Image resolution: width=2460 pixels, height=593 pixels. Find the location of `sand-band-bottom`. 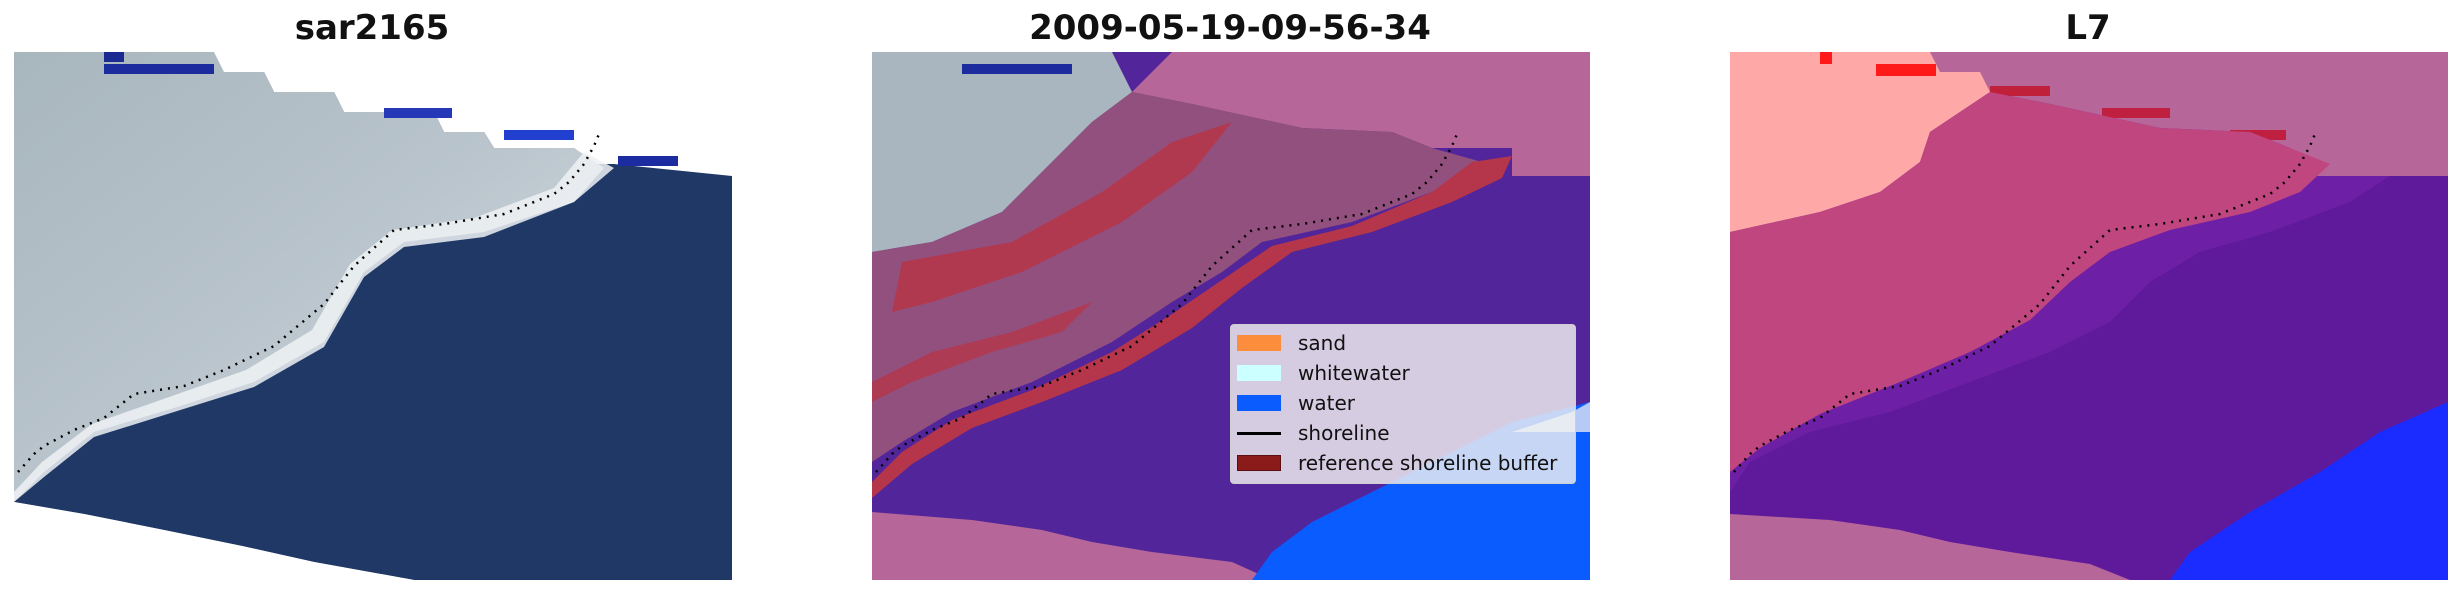

sand-band-bottom is located at coordinates (1072, 546).